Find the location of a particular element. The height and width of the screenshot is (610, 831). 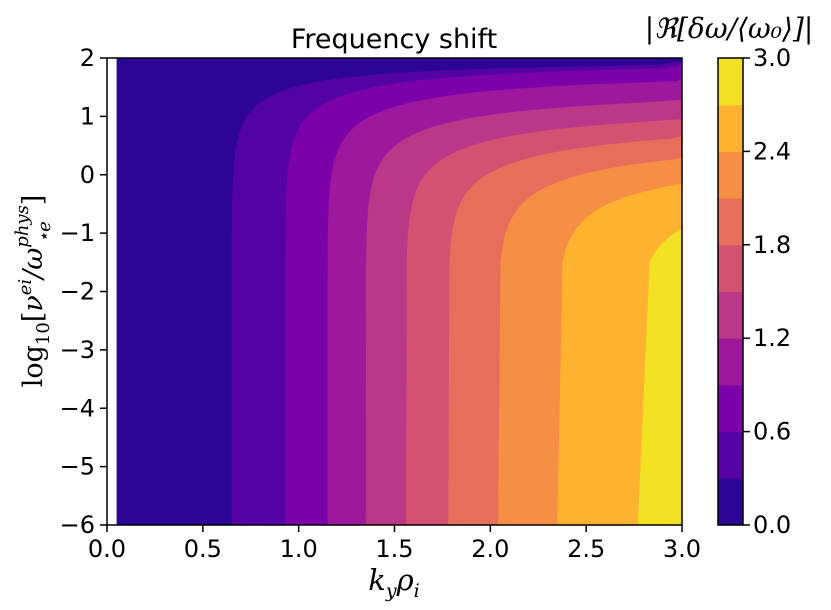

colorbar is located at coordinates (730, 292).